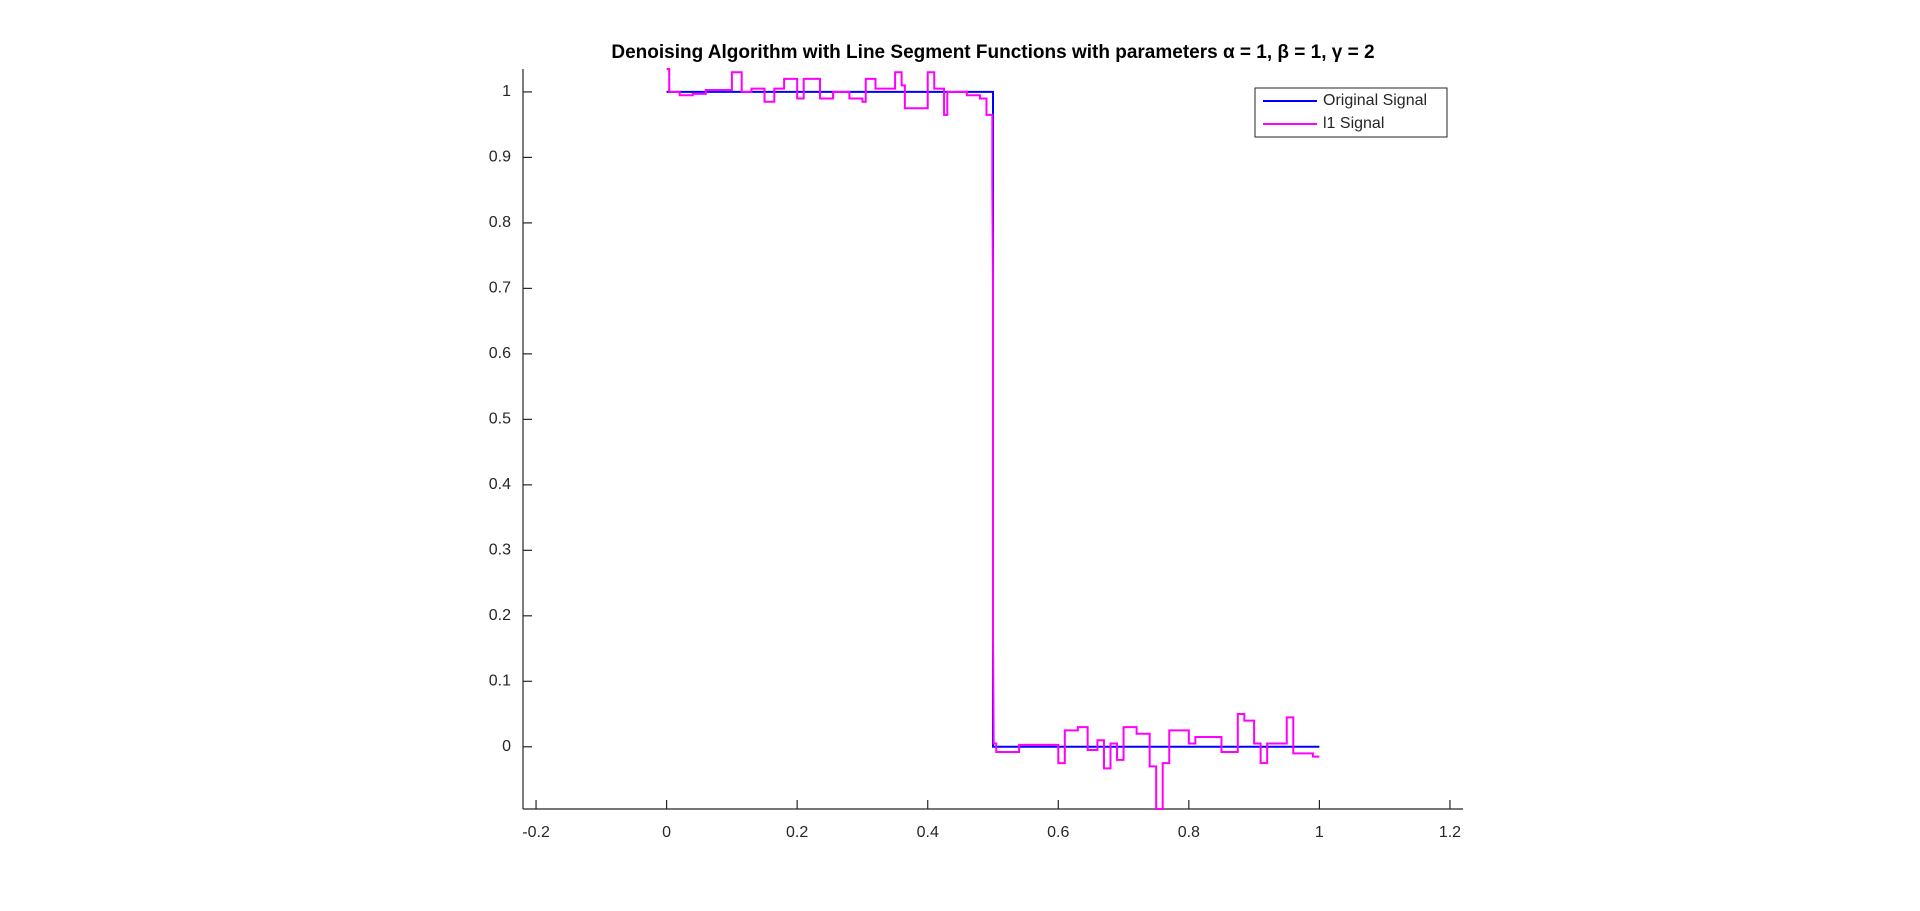 The height and width of the screenshot is (911, 1920). Describe the element at coordinates (1353, 123) in the screenshot. I see `legend-label: l1 Signal` at that location.